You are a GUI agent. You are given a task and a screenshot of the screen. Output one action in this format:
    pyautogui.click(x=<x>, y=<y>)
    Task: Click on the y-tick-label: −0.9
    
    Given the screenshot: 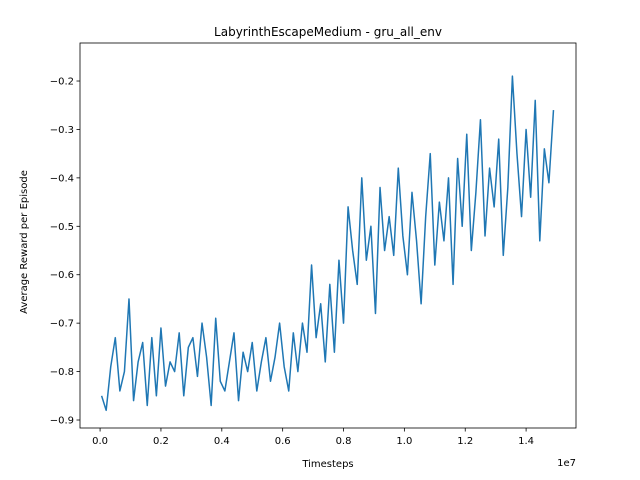 What is the action you would take?
    pyautogui.click(x=62, y=421)
    